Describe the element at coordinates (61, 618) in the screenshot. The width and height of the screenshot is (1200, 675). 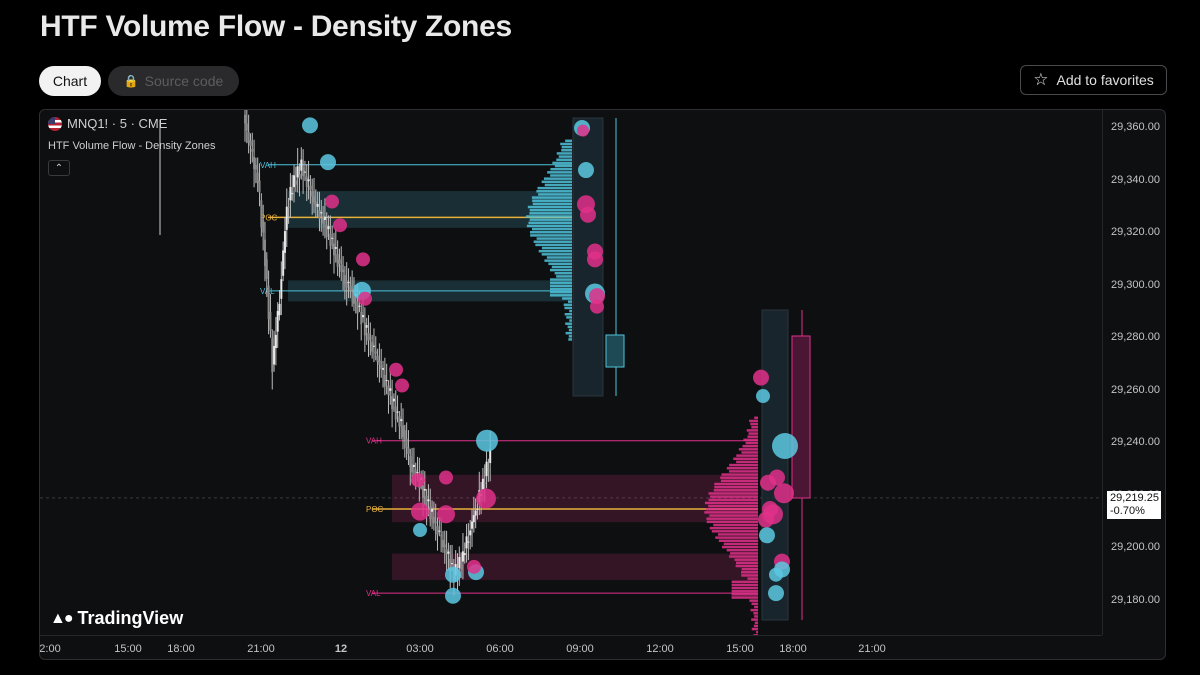
I see `tv-logo-icon: ▲●` at that location.